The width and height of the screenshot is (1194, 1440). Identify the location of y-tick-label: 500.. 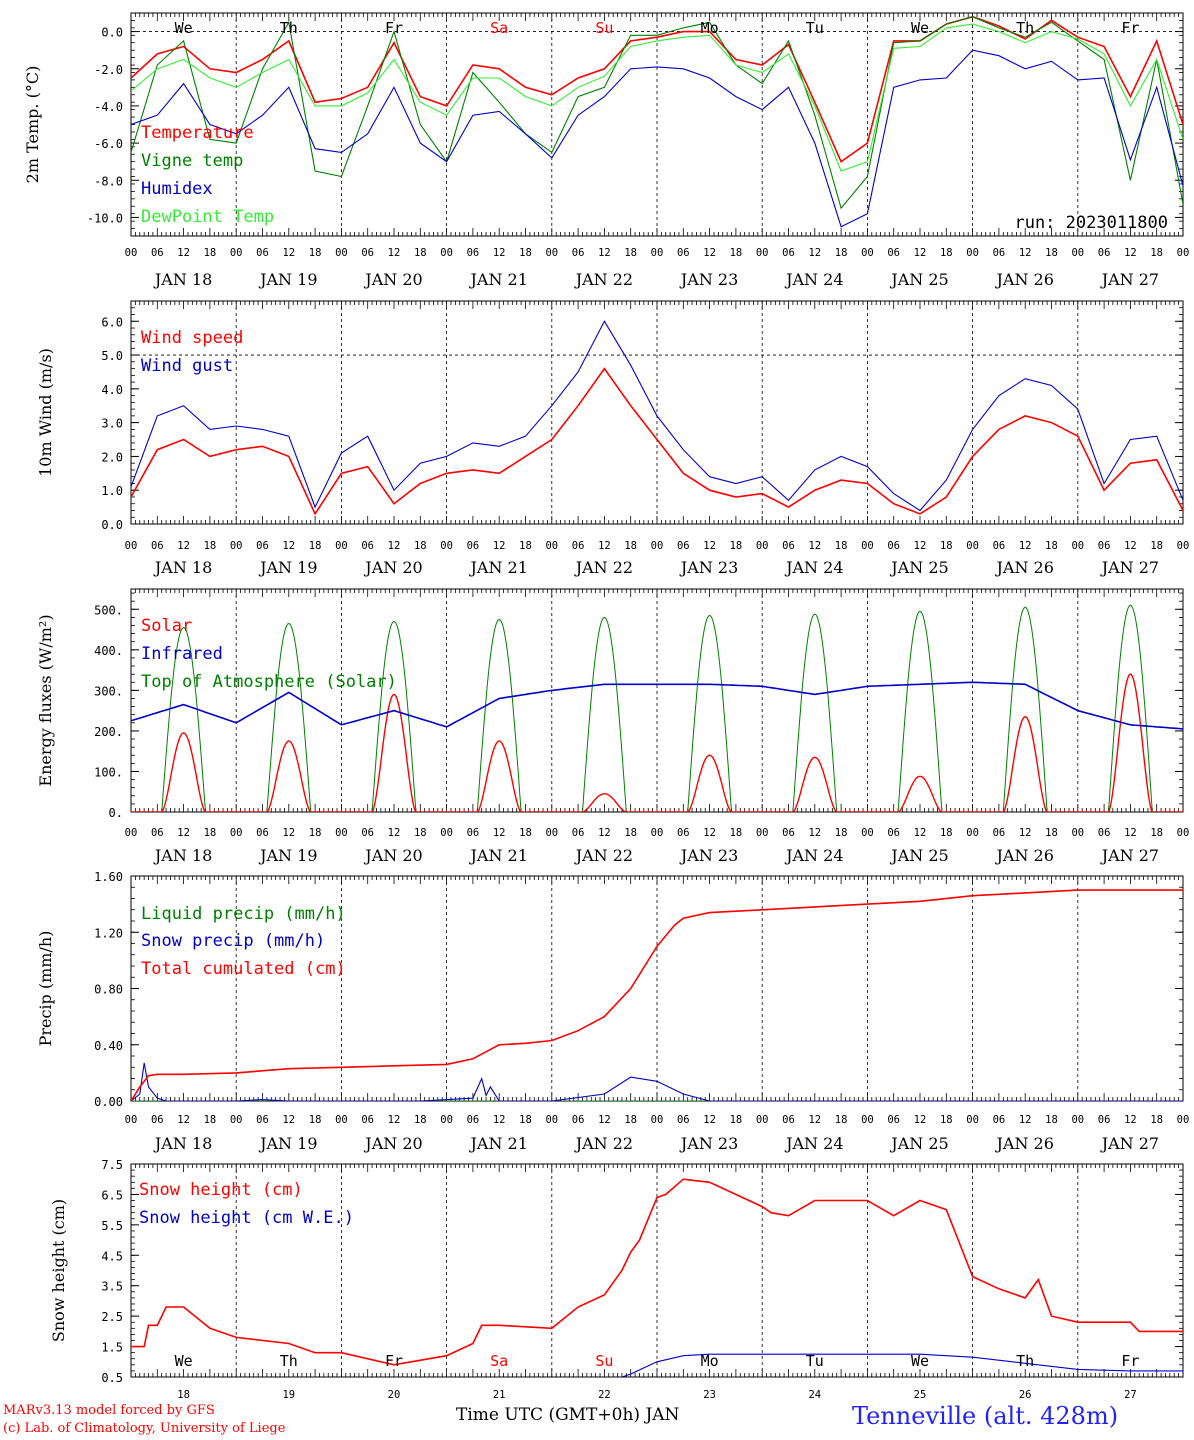
(108, 610).